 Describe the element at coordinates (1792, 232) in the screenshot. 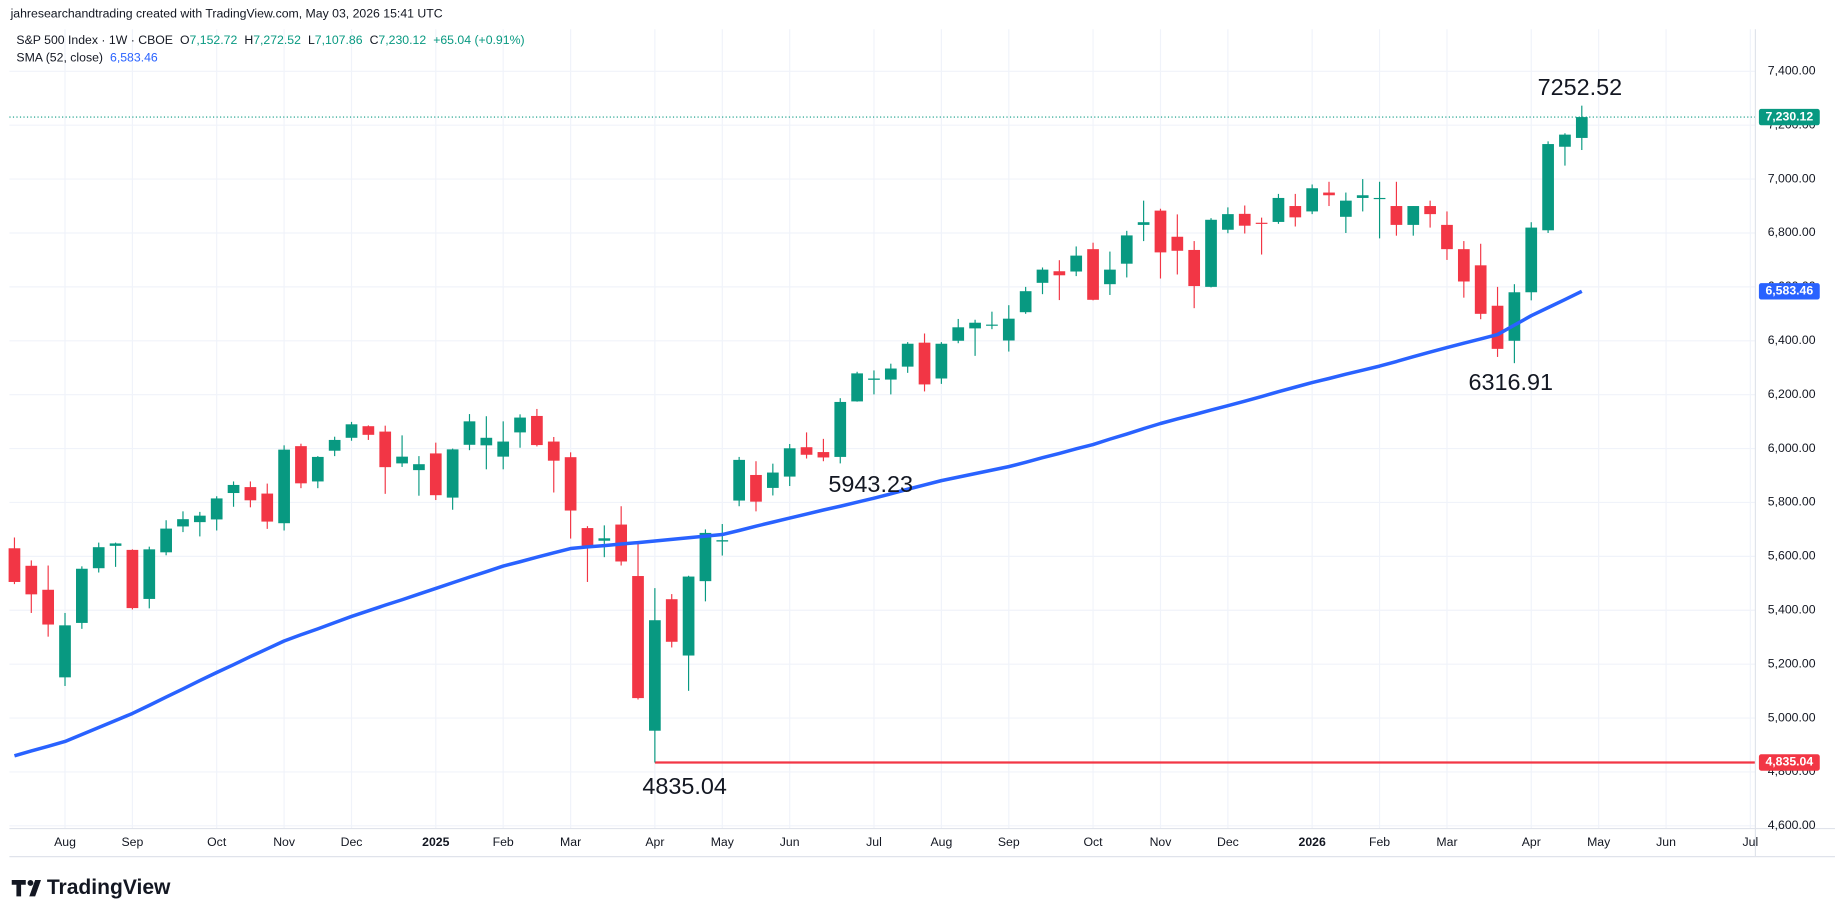

I see `y-tick-label: 6,800.00` at that location.